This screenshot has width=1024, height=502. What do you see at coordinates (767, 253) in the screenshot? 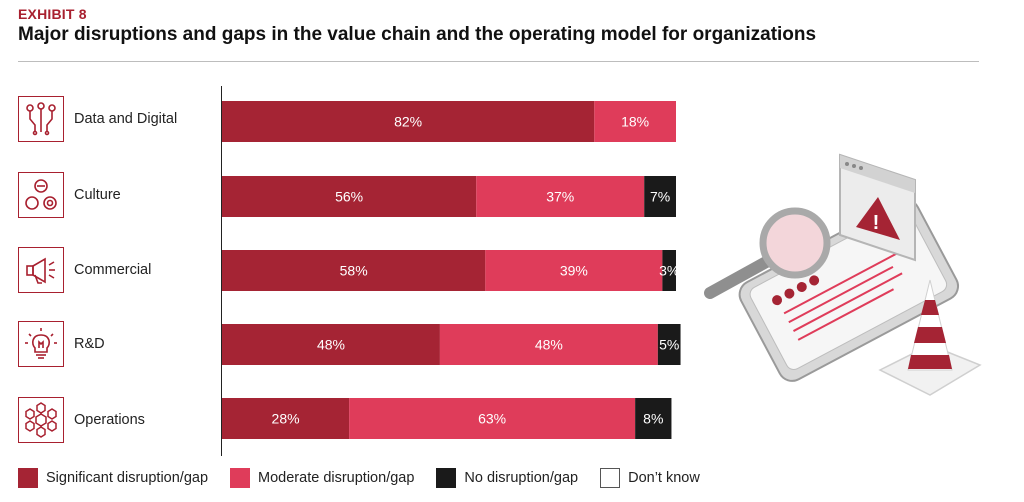
I see `magnifier-shape` at bounding box center [767, 253].